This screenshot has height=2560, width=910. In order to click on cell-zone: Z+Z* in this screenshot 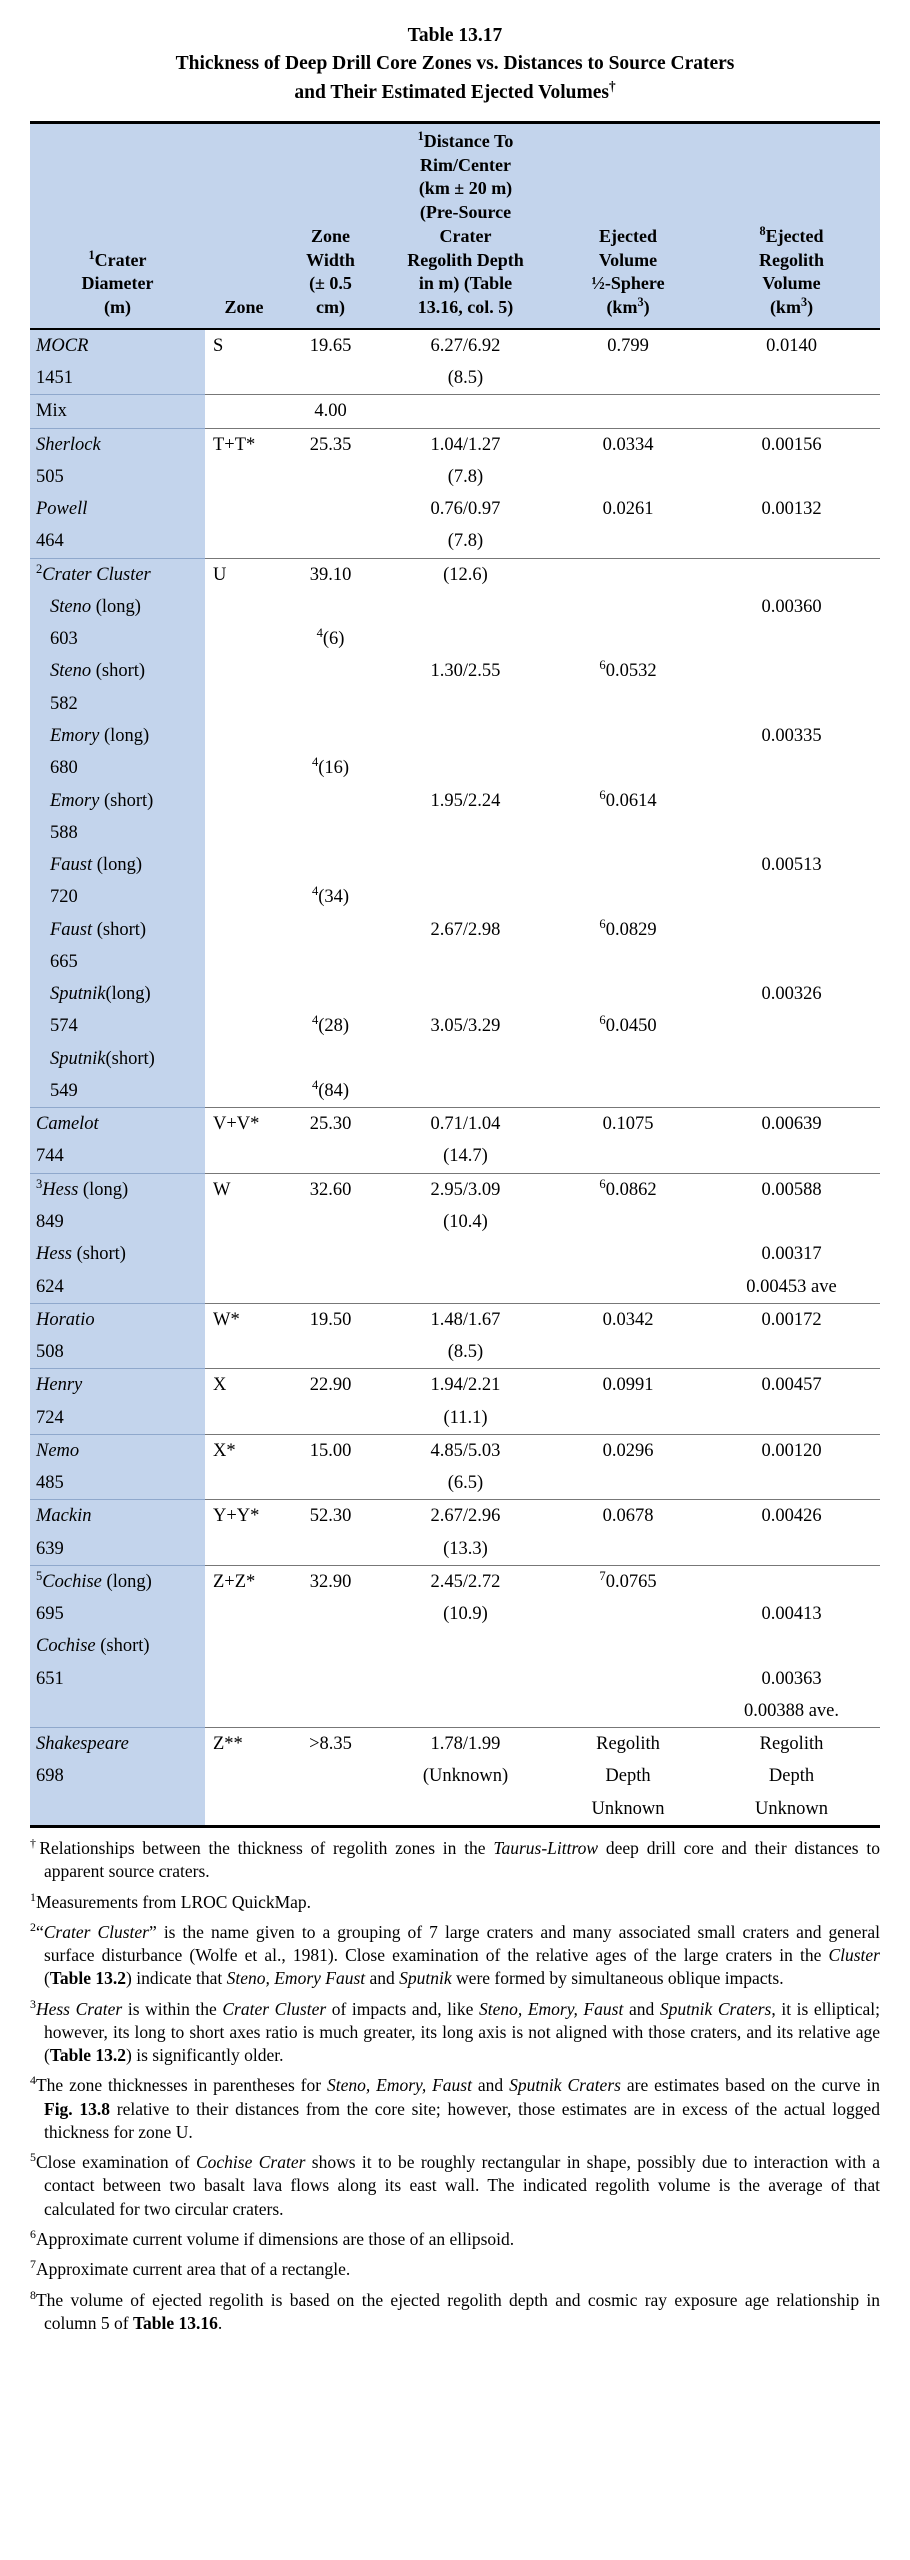, I will do `click(244, 1581)`.